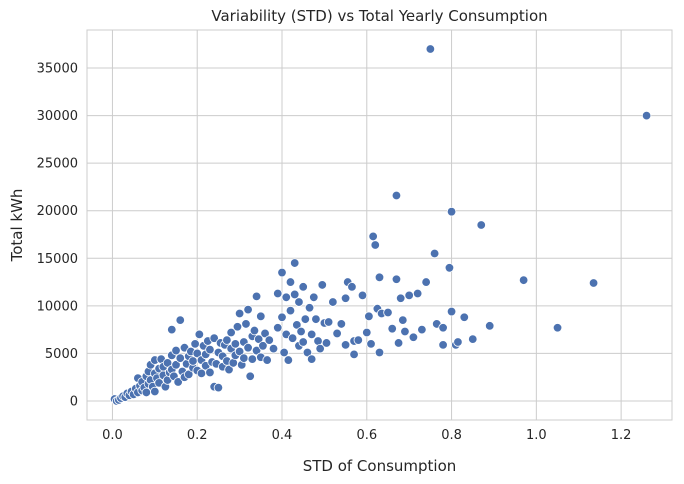 Image resolution: width=684 pixels, height=484 pixels. I want to click on x-axis-label: STD of Consumption, so click(380, 466).